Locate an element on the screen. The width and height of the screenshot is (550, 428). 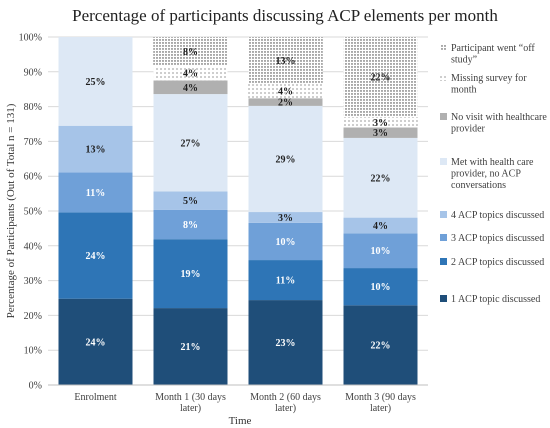
x-tick-label: Month 2 (60 days later) is located at coordinates (285, 403).